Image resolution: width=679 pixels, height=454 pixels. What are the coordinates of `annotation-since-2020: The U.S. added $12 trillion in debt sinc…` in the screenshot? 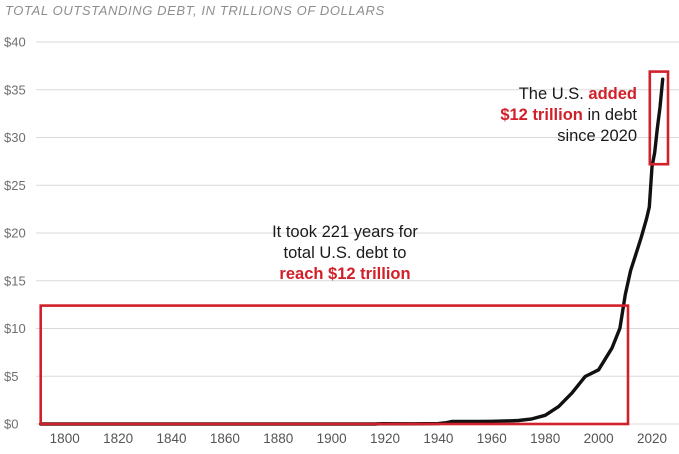 It's located at (527, 115).